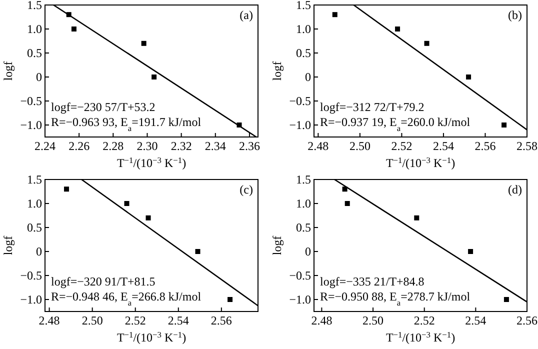 Image resolution: width=538 pixels, height=349 pixels. I want to click on annotation: R=−0.963 93, E$_{a}$=191.7 kJ/mol, so click(126, 123).